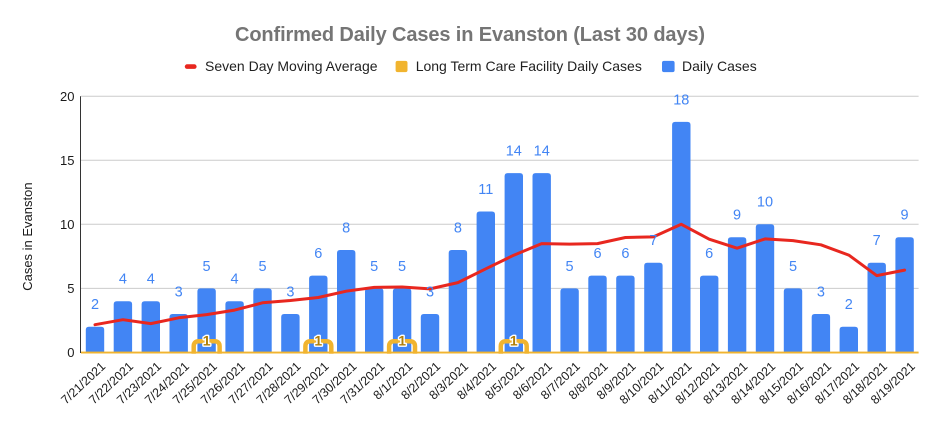 The width and height of the screenshot is (940, 424). Describe the element at coordinates (291, 66) in the screenshot. I see `svg-text: Seven Day Moving Average` at that location.